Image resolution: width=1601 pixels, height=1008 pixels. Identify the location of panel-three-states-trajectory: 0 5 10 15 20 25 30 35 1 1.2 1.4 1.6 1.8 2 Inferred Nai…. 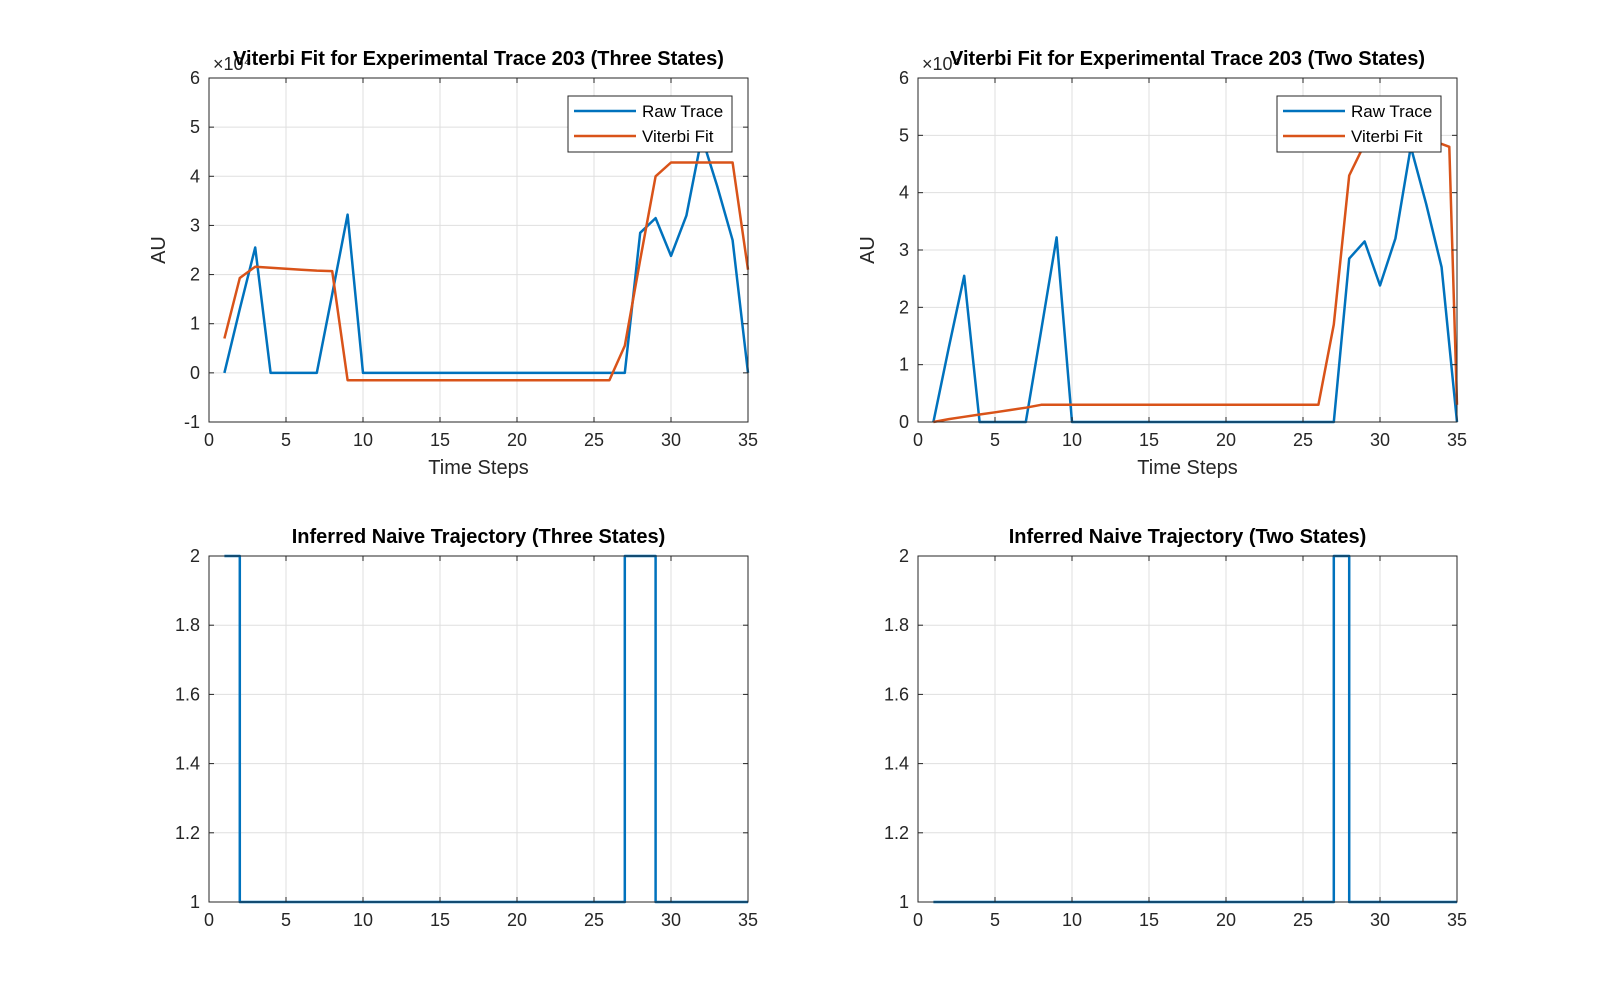
(466, 728).